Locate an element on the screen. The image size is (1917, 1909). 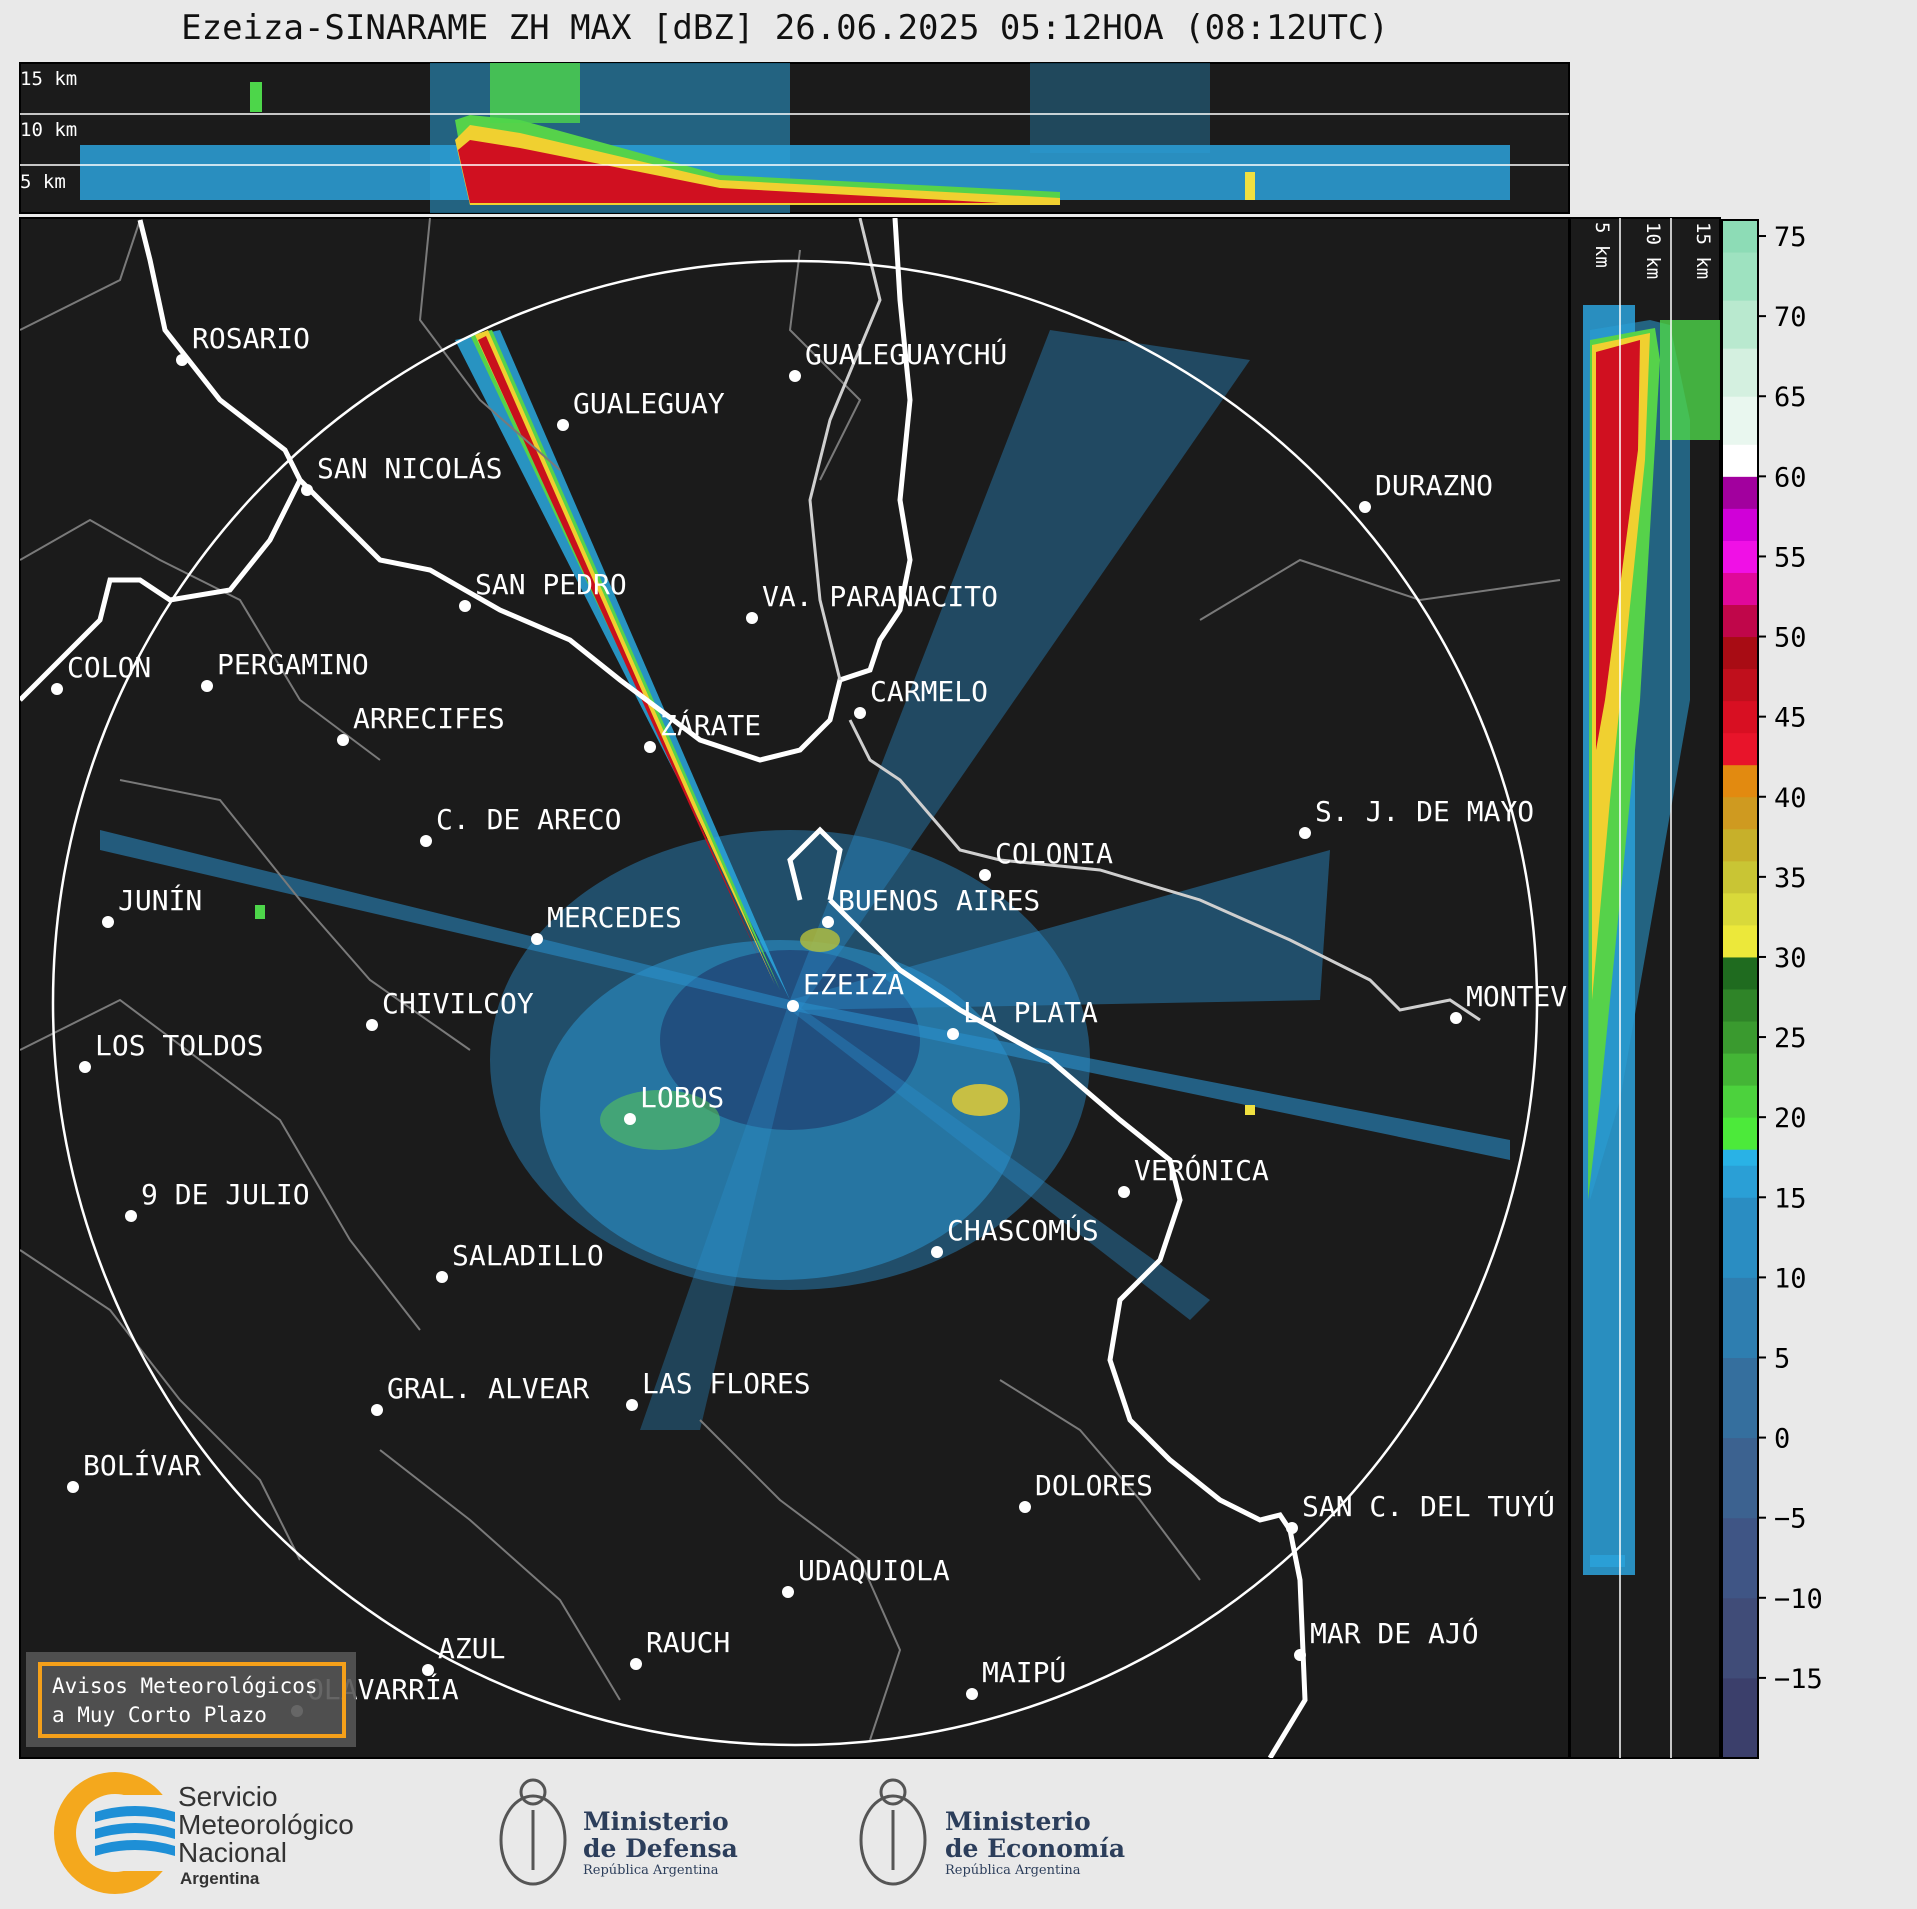
city-san-pedro: SAN PEDRO is located at coordinates (543, 590).